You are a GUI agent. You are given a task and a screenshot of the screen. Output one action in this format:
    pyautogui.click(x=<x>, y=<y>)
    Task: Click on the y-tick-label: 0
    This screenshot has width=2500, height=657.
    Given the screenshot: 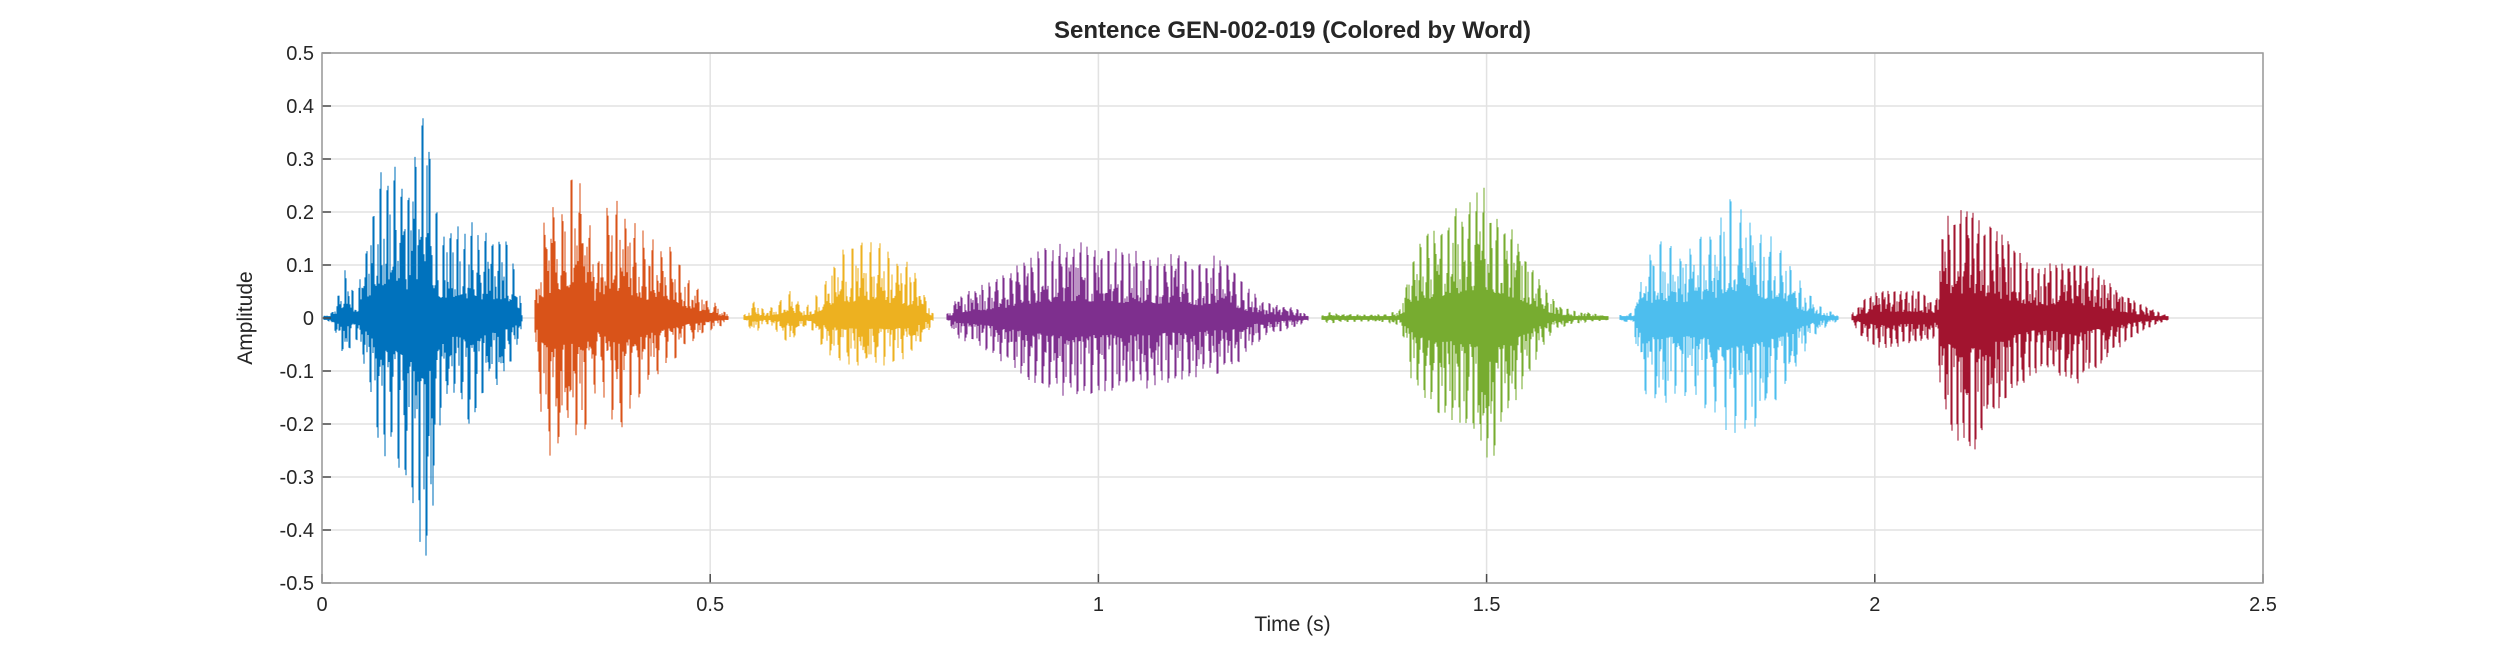 What is the action you would take?
    pyautogui.click(x=308, y=319)
    